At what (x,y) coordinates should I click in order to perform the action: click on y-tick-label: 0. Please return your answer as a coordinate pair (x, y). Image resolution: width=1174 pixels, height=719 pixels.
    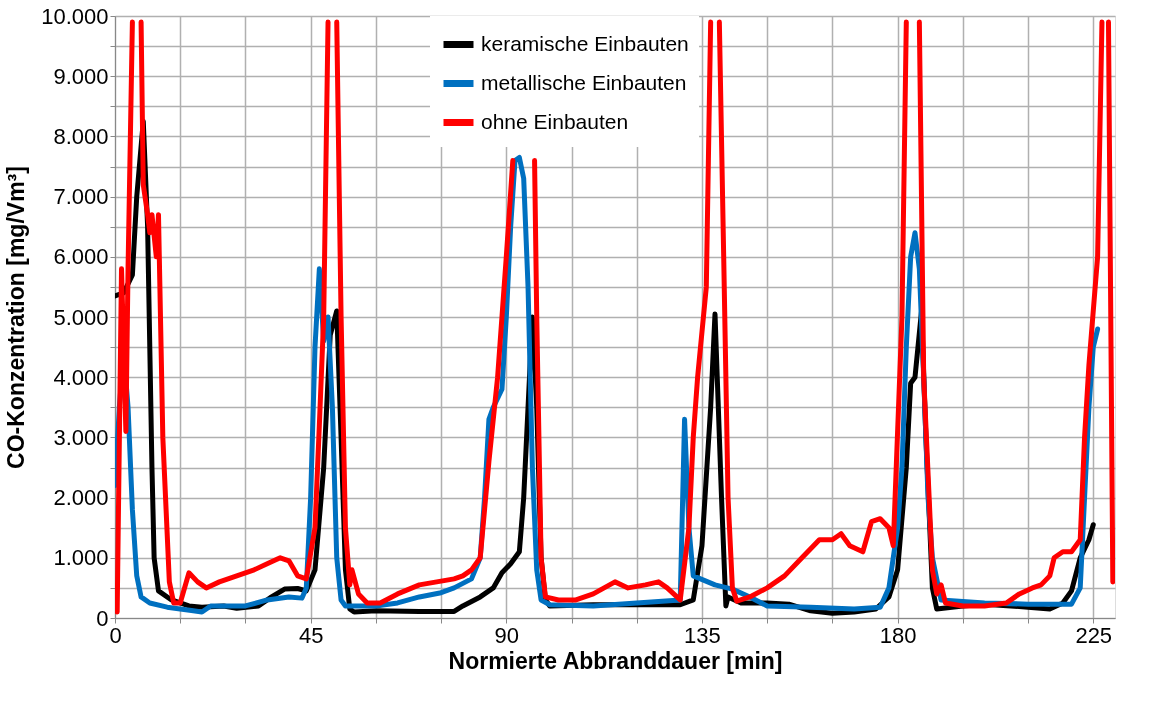
    Looking at the image, I should click on (102, 618).